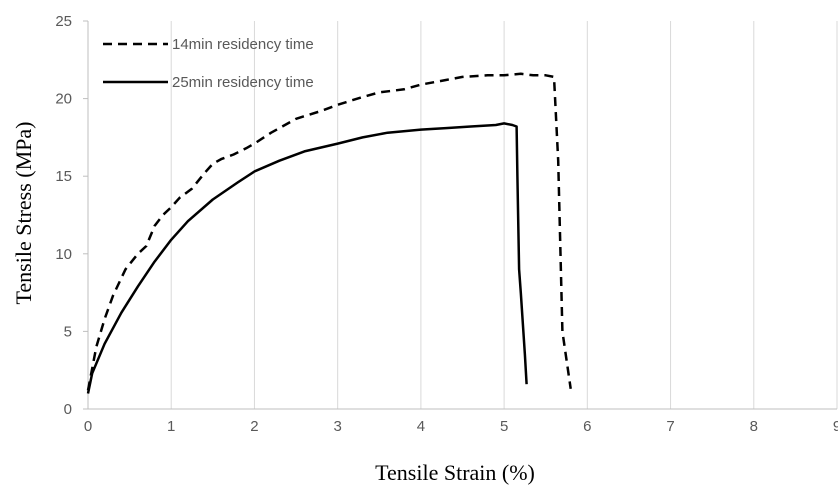 This screenshot has height=488, width=838. Describe the element at coordinates (68, 331) in the screenshot. I see `y-tick-label-5: 5` at that location.